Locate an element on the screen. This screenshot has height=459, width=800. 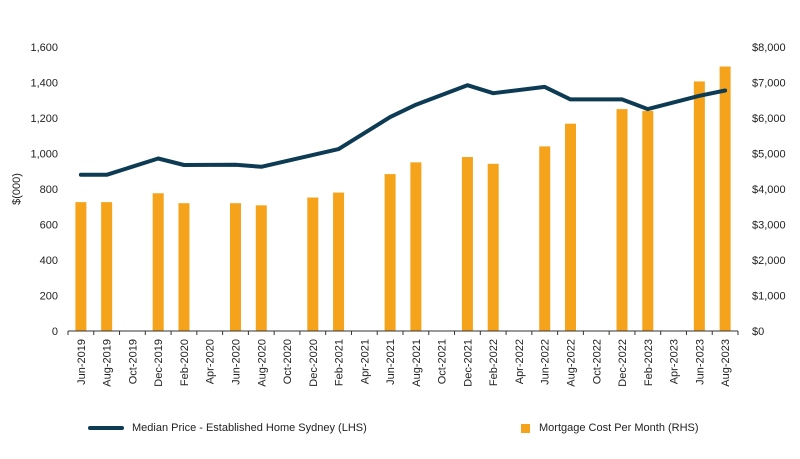
y-right-tick-label: $2,000 is located at coordinates (769, 261).